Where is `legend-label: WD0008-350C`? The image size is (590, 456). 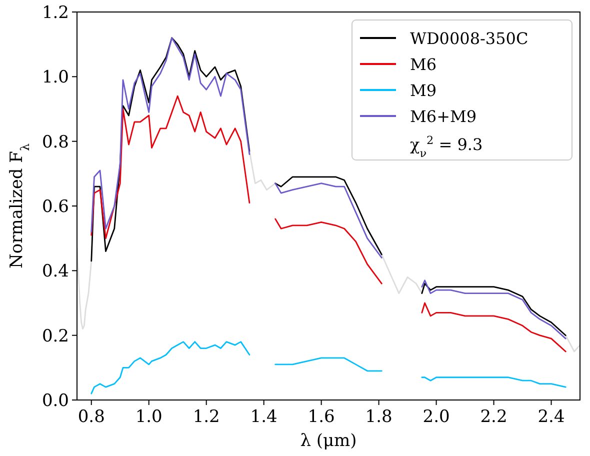 legend-label: WD0008-350C is located at coordinates (469, 38).